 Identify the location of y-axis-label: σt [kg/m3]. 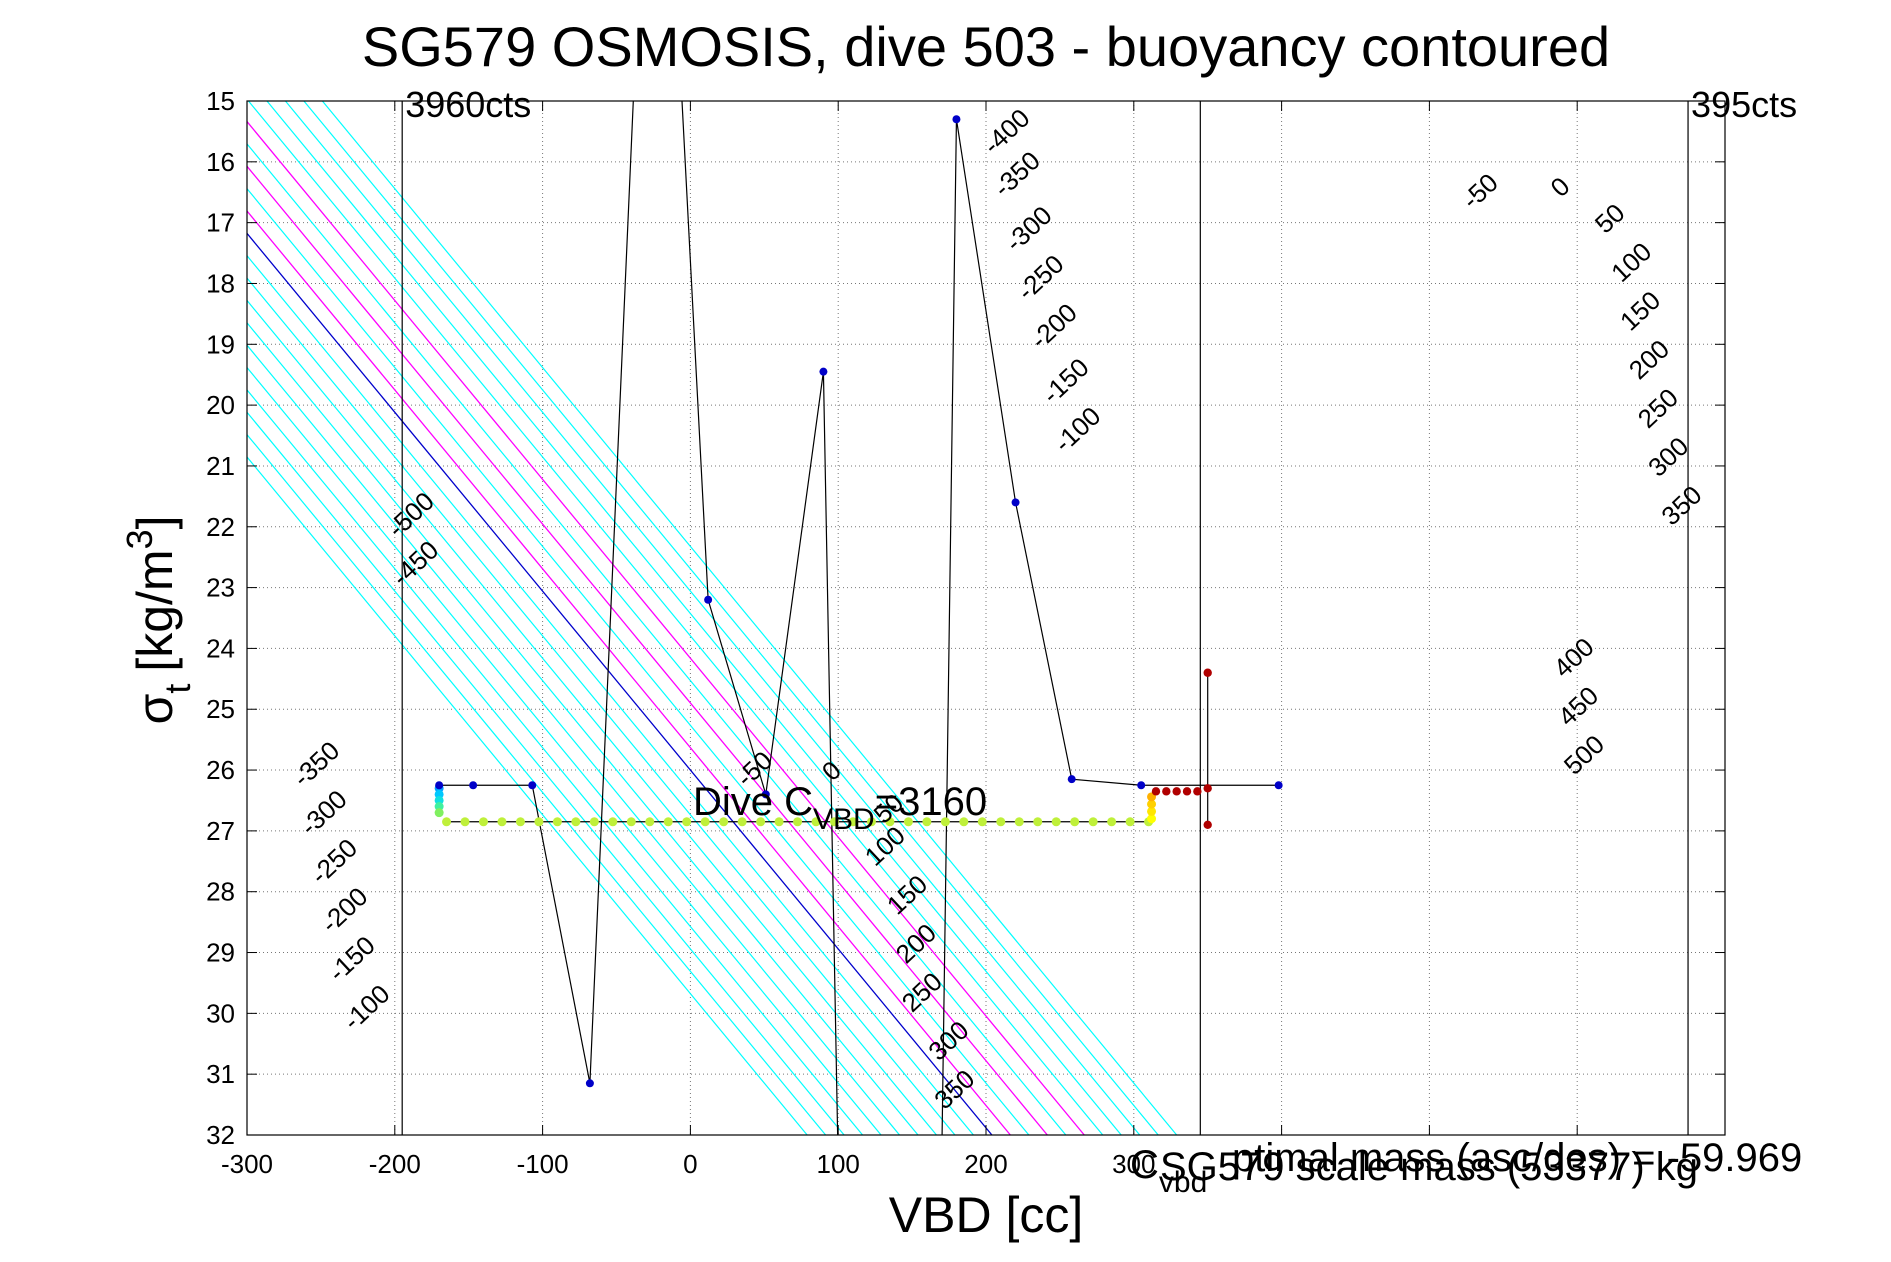
(158, 619).